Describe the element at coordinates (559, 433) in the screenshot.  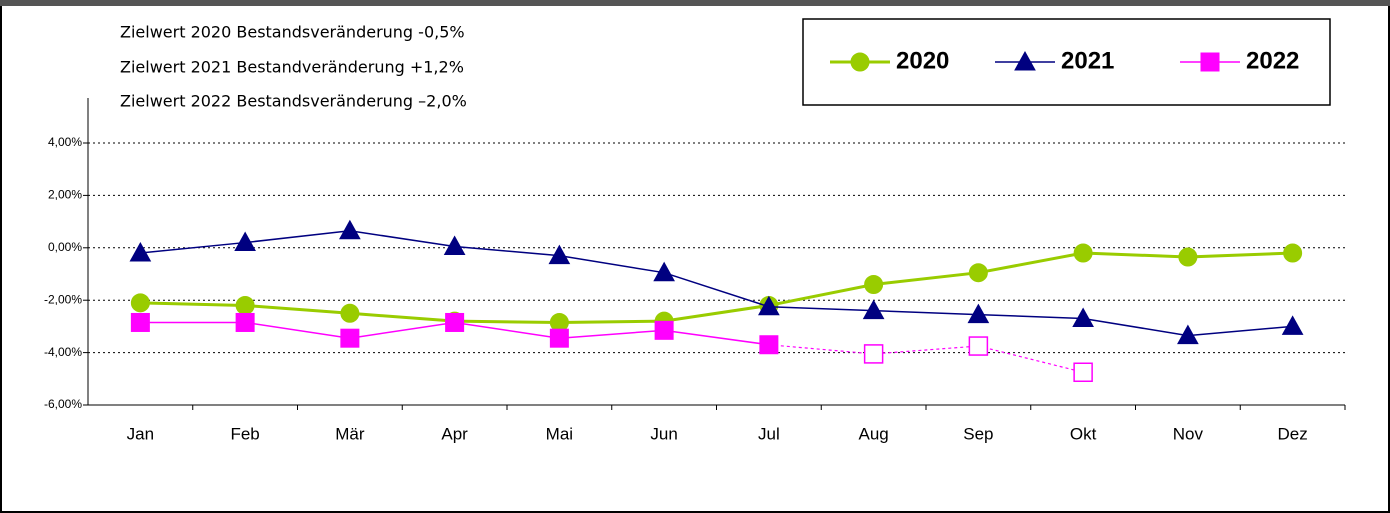
I see `x-tick-label: Mai` at that location.